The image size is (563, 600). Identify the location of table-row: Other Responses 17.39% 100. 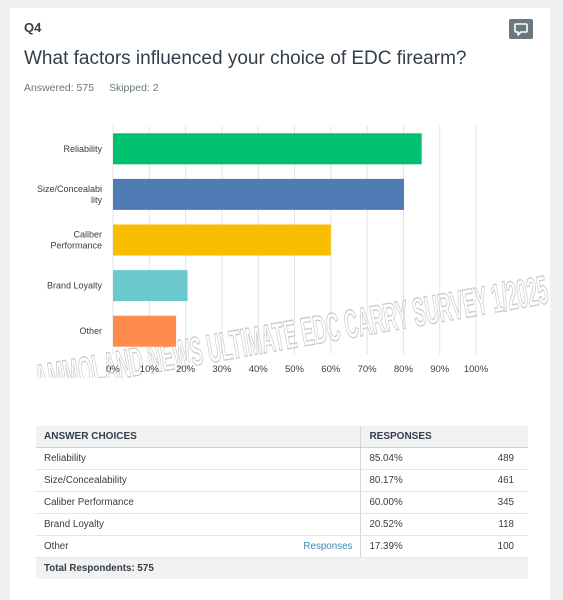
(282, 546).